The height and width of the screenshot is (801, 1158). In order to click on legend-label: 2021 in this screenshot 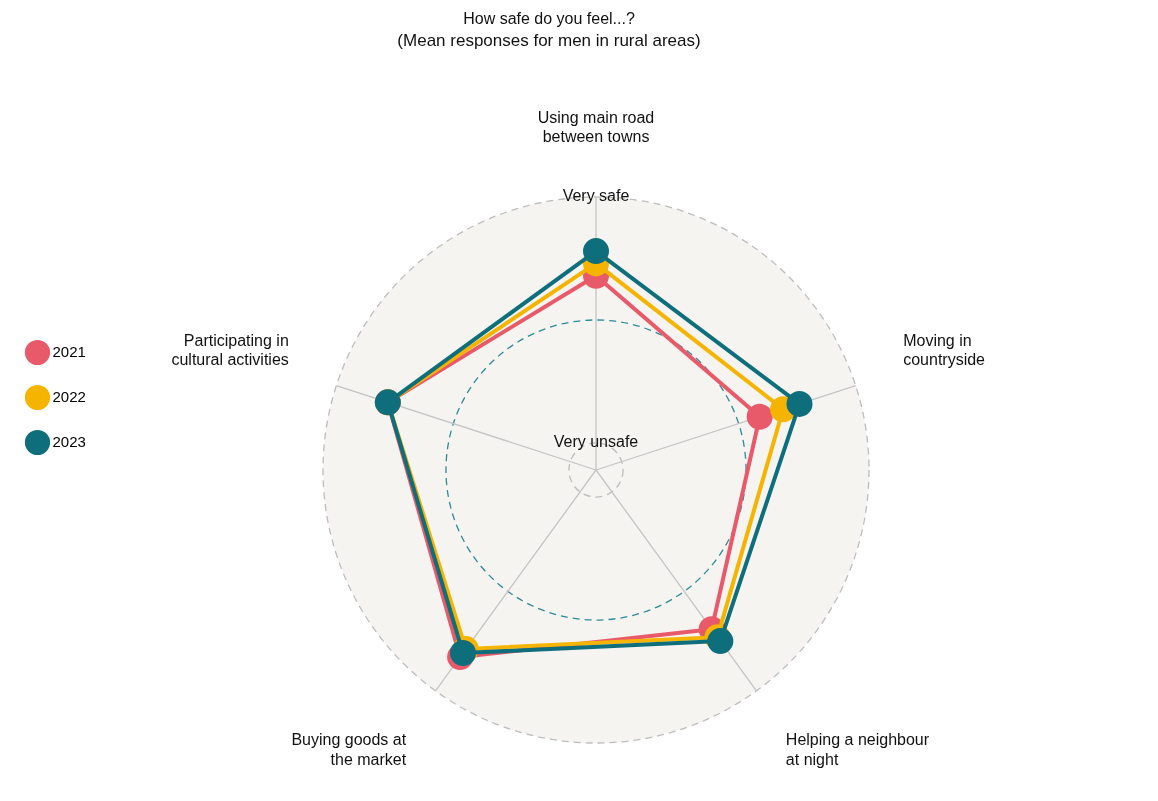, I will do `click(69, 351)`.